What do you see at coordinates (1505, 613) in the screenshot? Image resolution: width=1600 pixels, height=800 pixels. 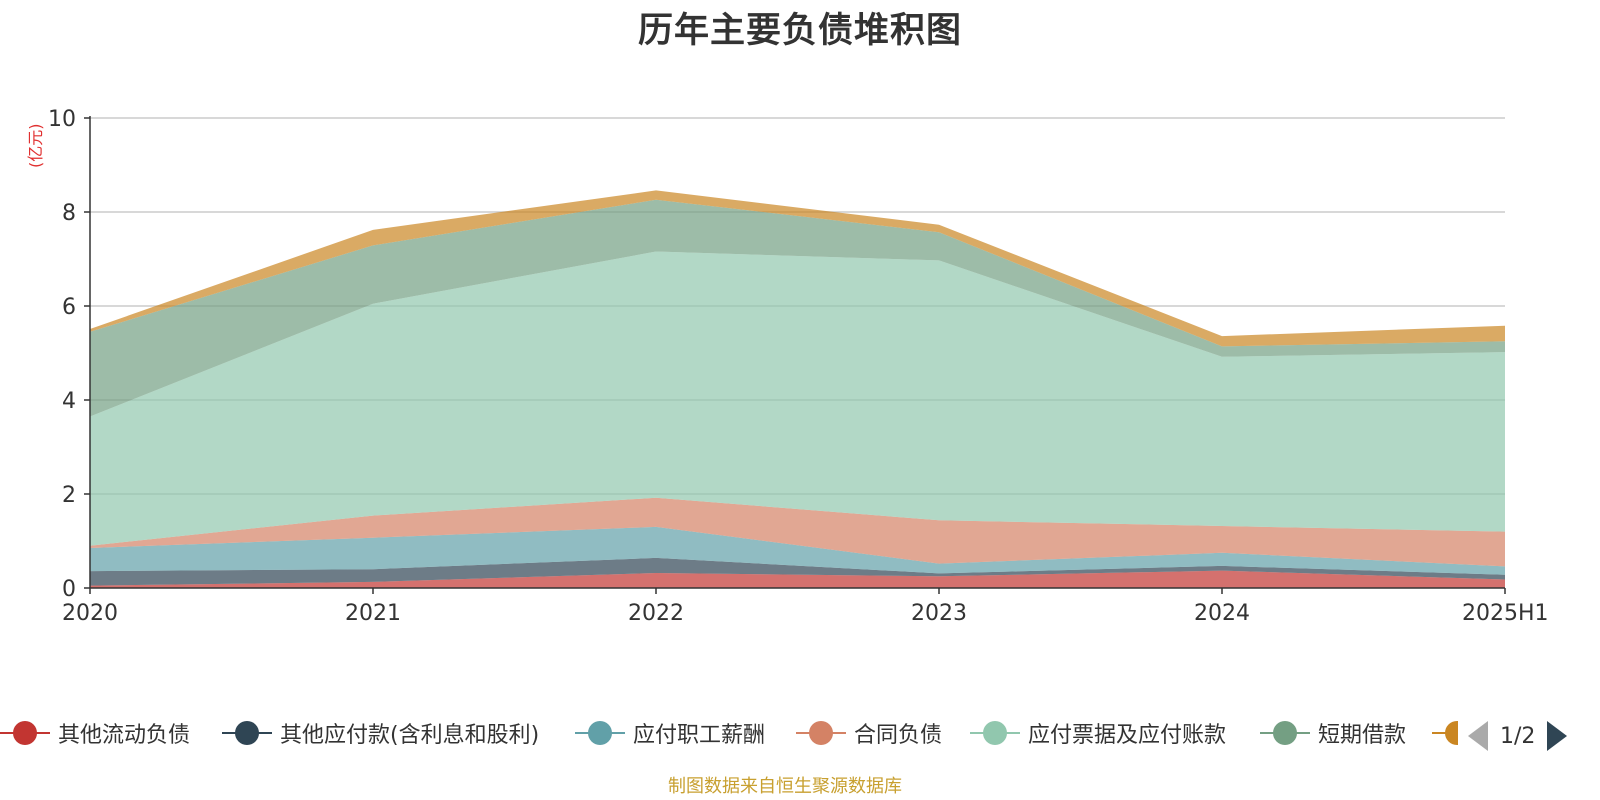 I see `x-tick-label: 2025H1` at bounding box center [1505, 613].